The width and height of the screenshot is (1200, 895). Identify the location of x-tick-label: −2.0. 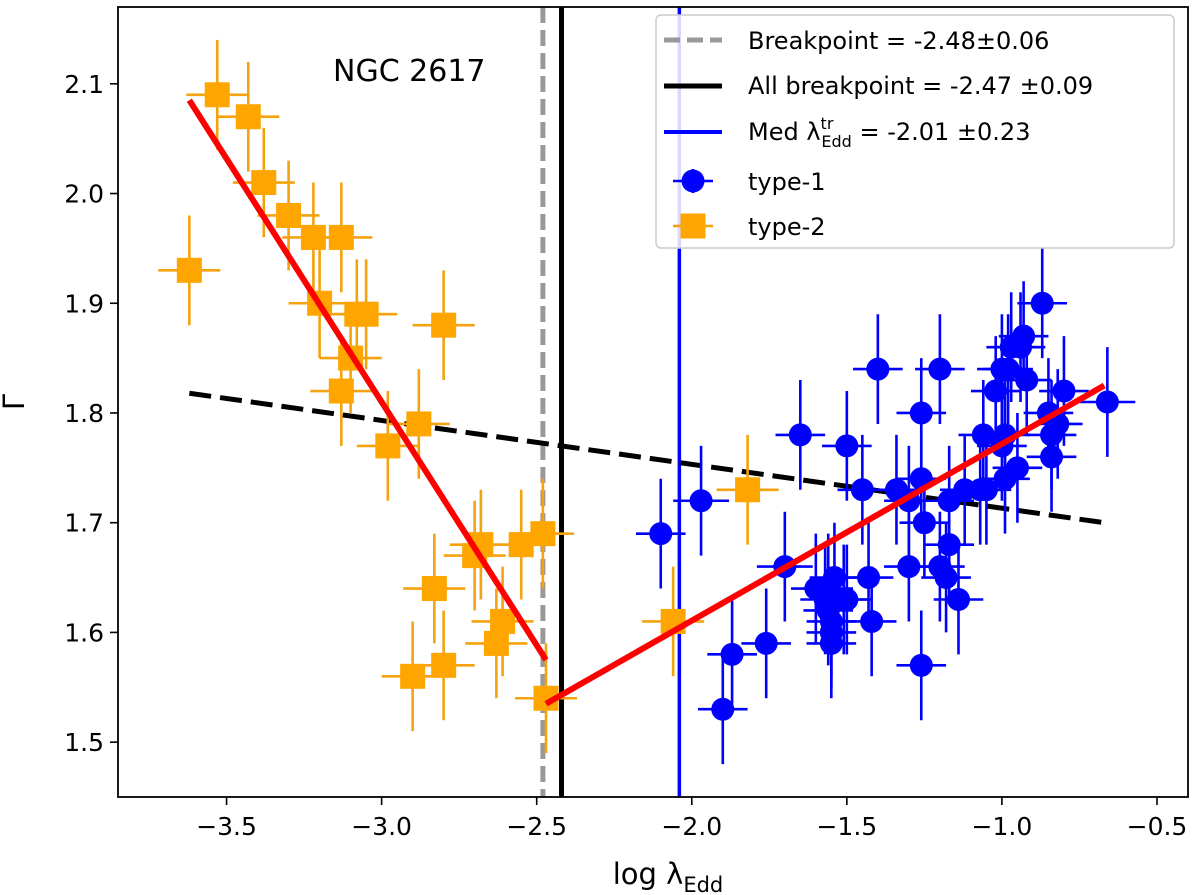
(691, 826).